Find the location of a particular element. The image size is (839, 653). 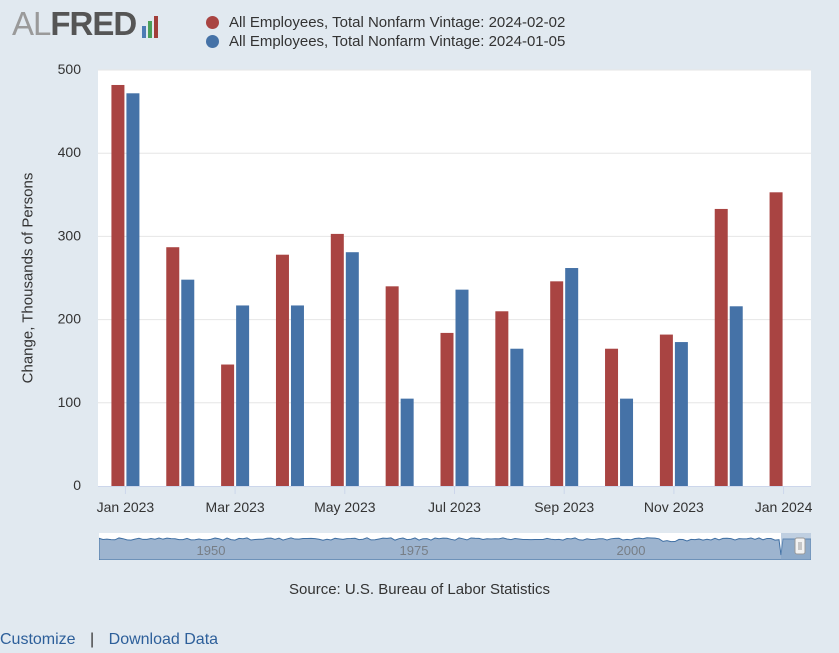

x-tick-label: Mar 2023 is located at coordinates (235, 507).